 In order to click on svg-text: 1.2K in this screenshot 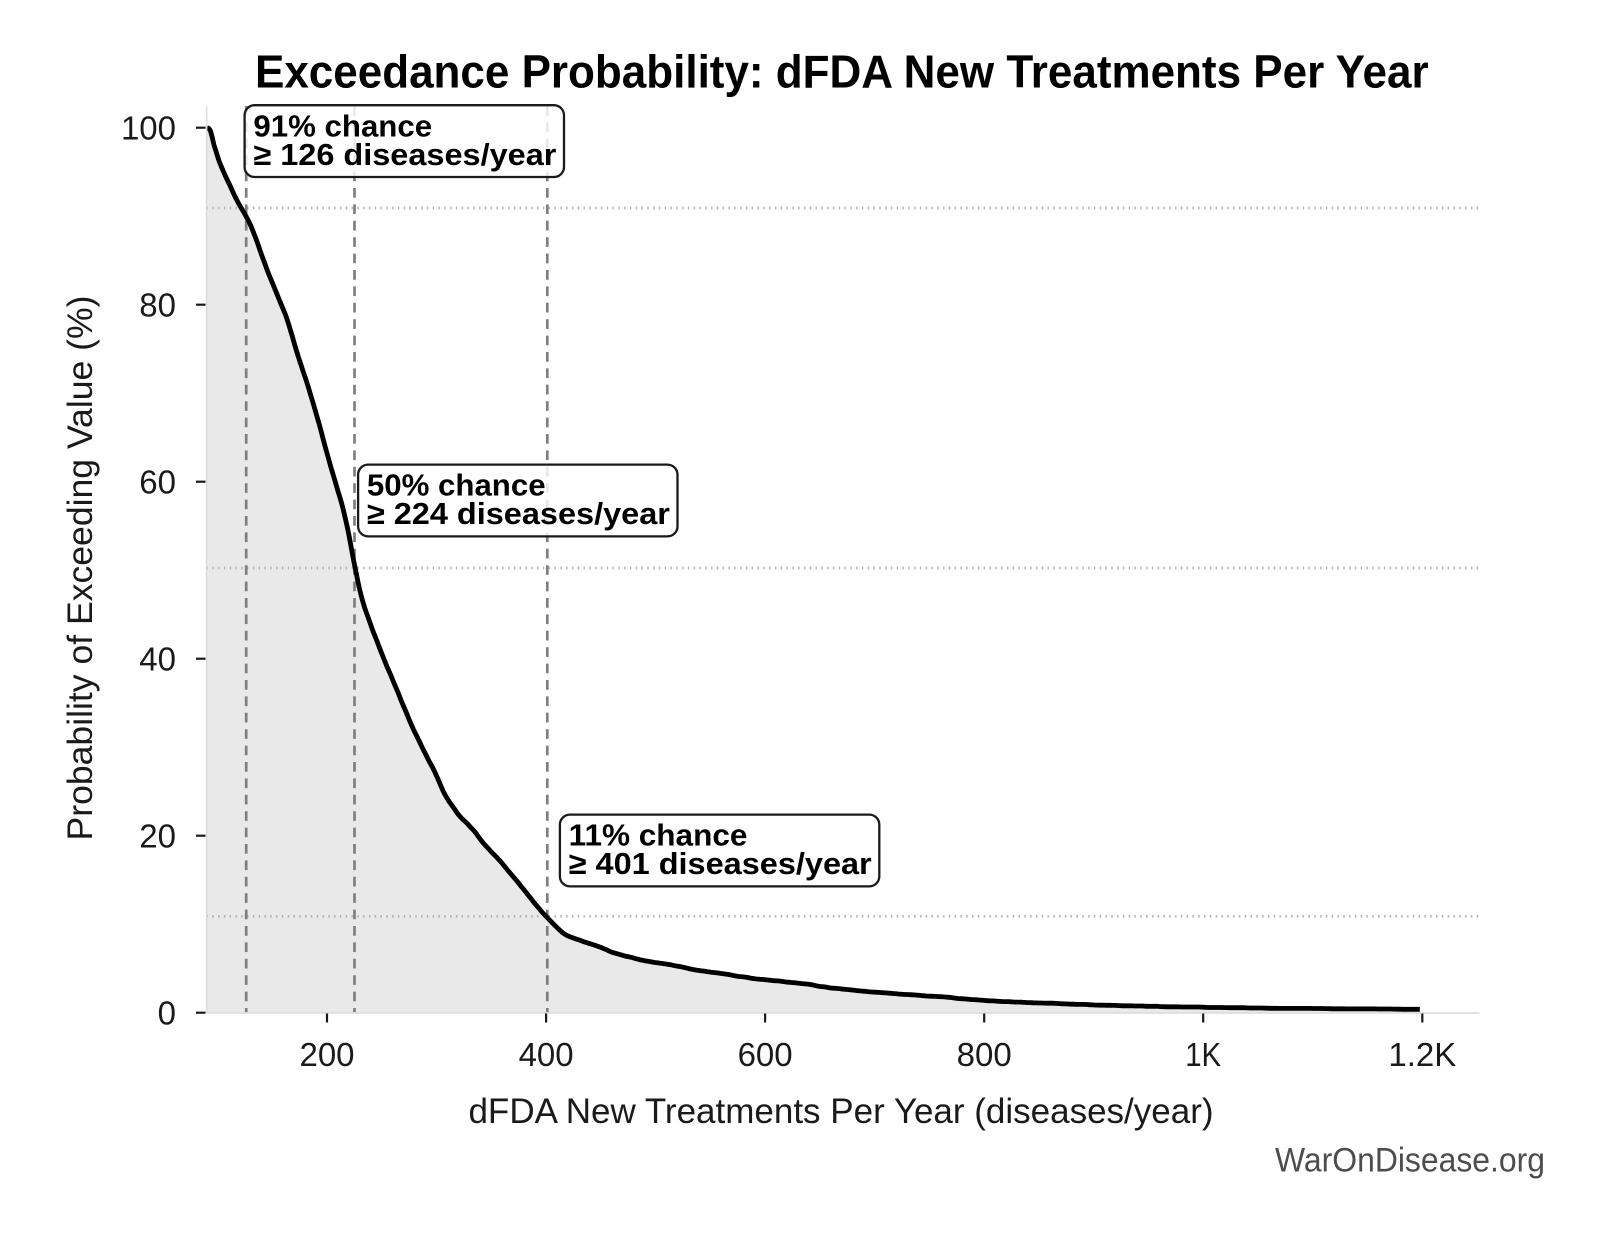, I will do `click(1422, 1054)`.